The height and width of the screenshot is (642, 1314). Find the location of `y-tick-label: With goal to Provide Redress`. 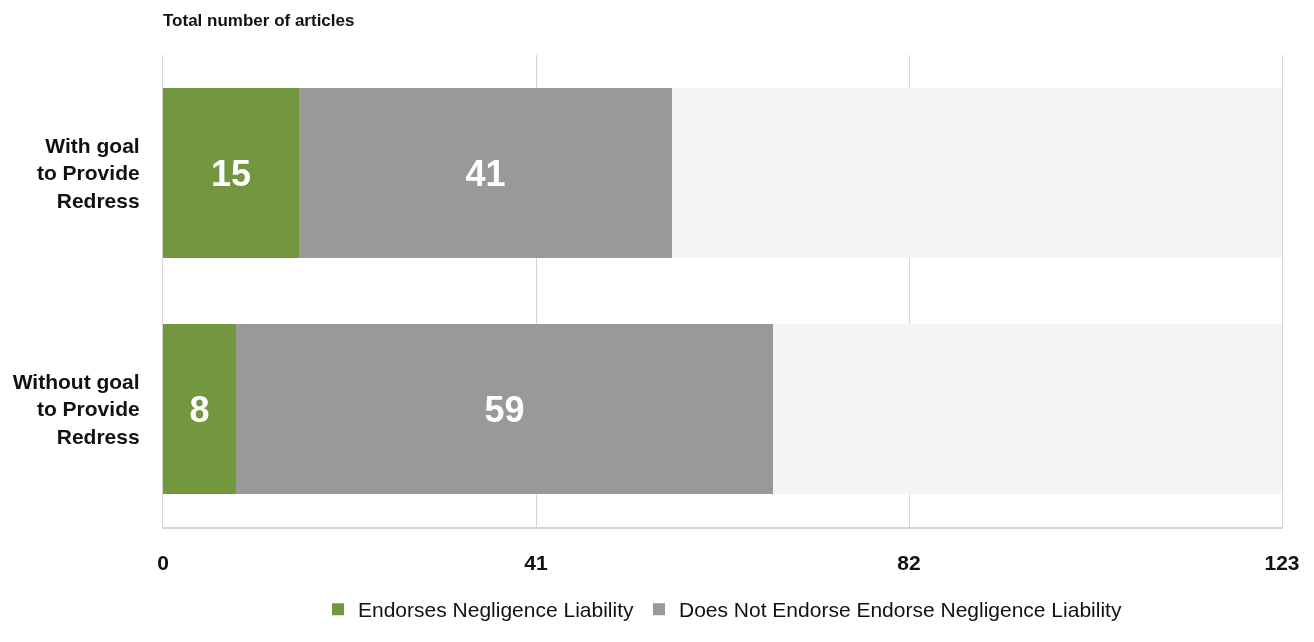

y-tick-label: With goal to Provide Redress is located at coordinates (88, 173).